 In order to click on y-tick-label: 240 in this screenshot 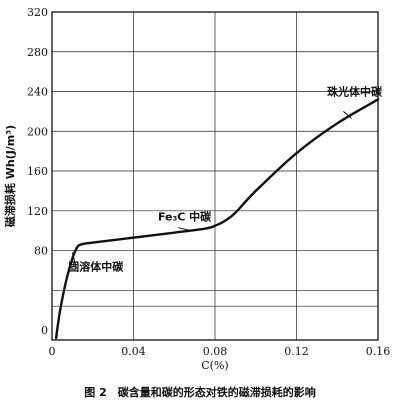, I will do `click(37, 92)`.